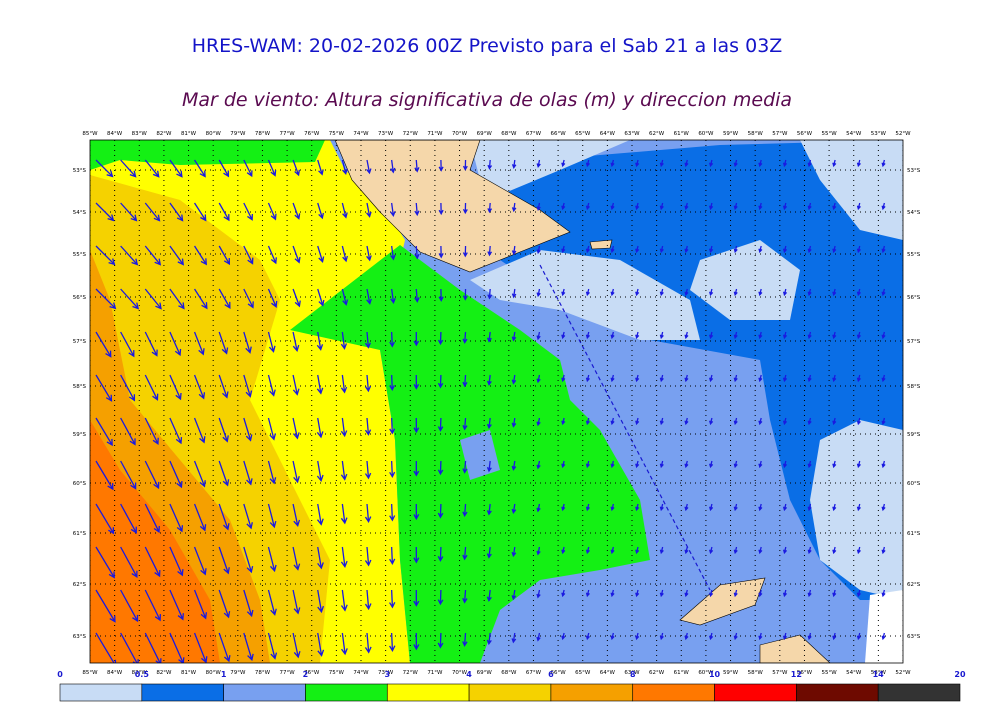 The image size is (1000, 707). I want to click on colorbar-label: 1, so click(224, 674).